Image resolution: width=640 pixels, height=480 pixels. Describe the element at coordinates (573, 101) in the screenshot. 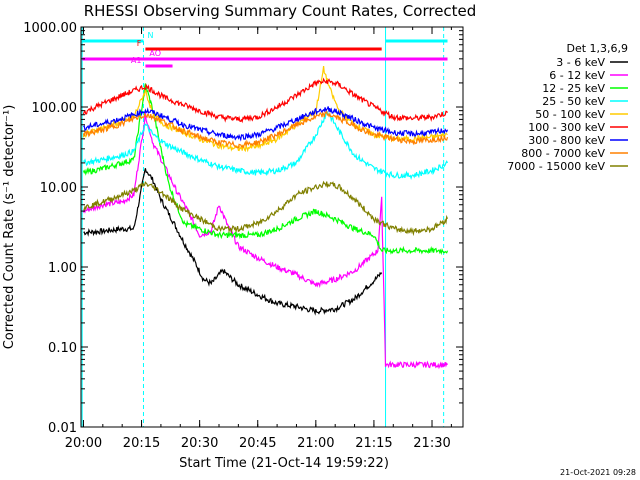

I see `legend-label-4: 25 - 50 keV` at that location.